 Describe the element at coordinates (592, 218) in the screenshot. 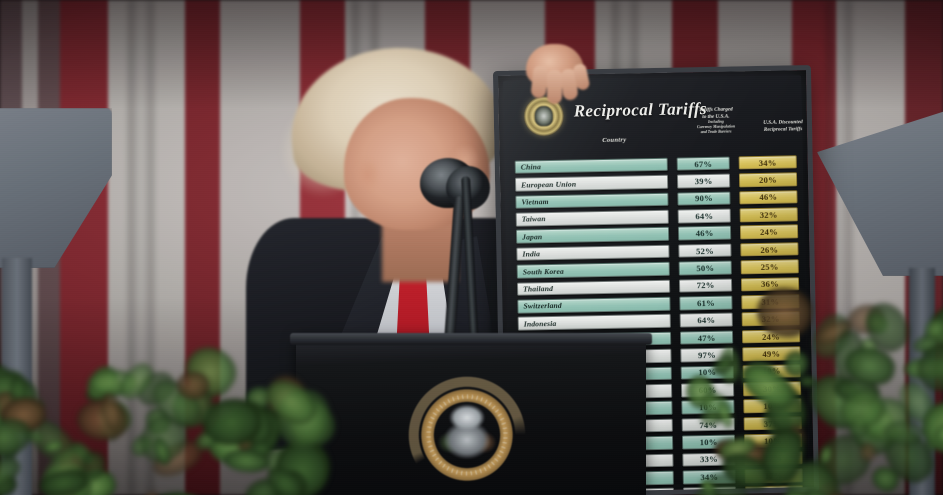

I see `cell-country: Taiwan` at that location.